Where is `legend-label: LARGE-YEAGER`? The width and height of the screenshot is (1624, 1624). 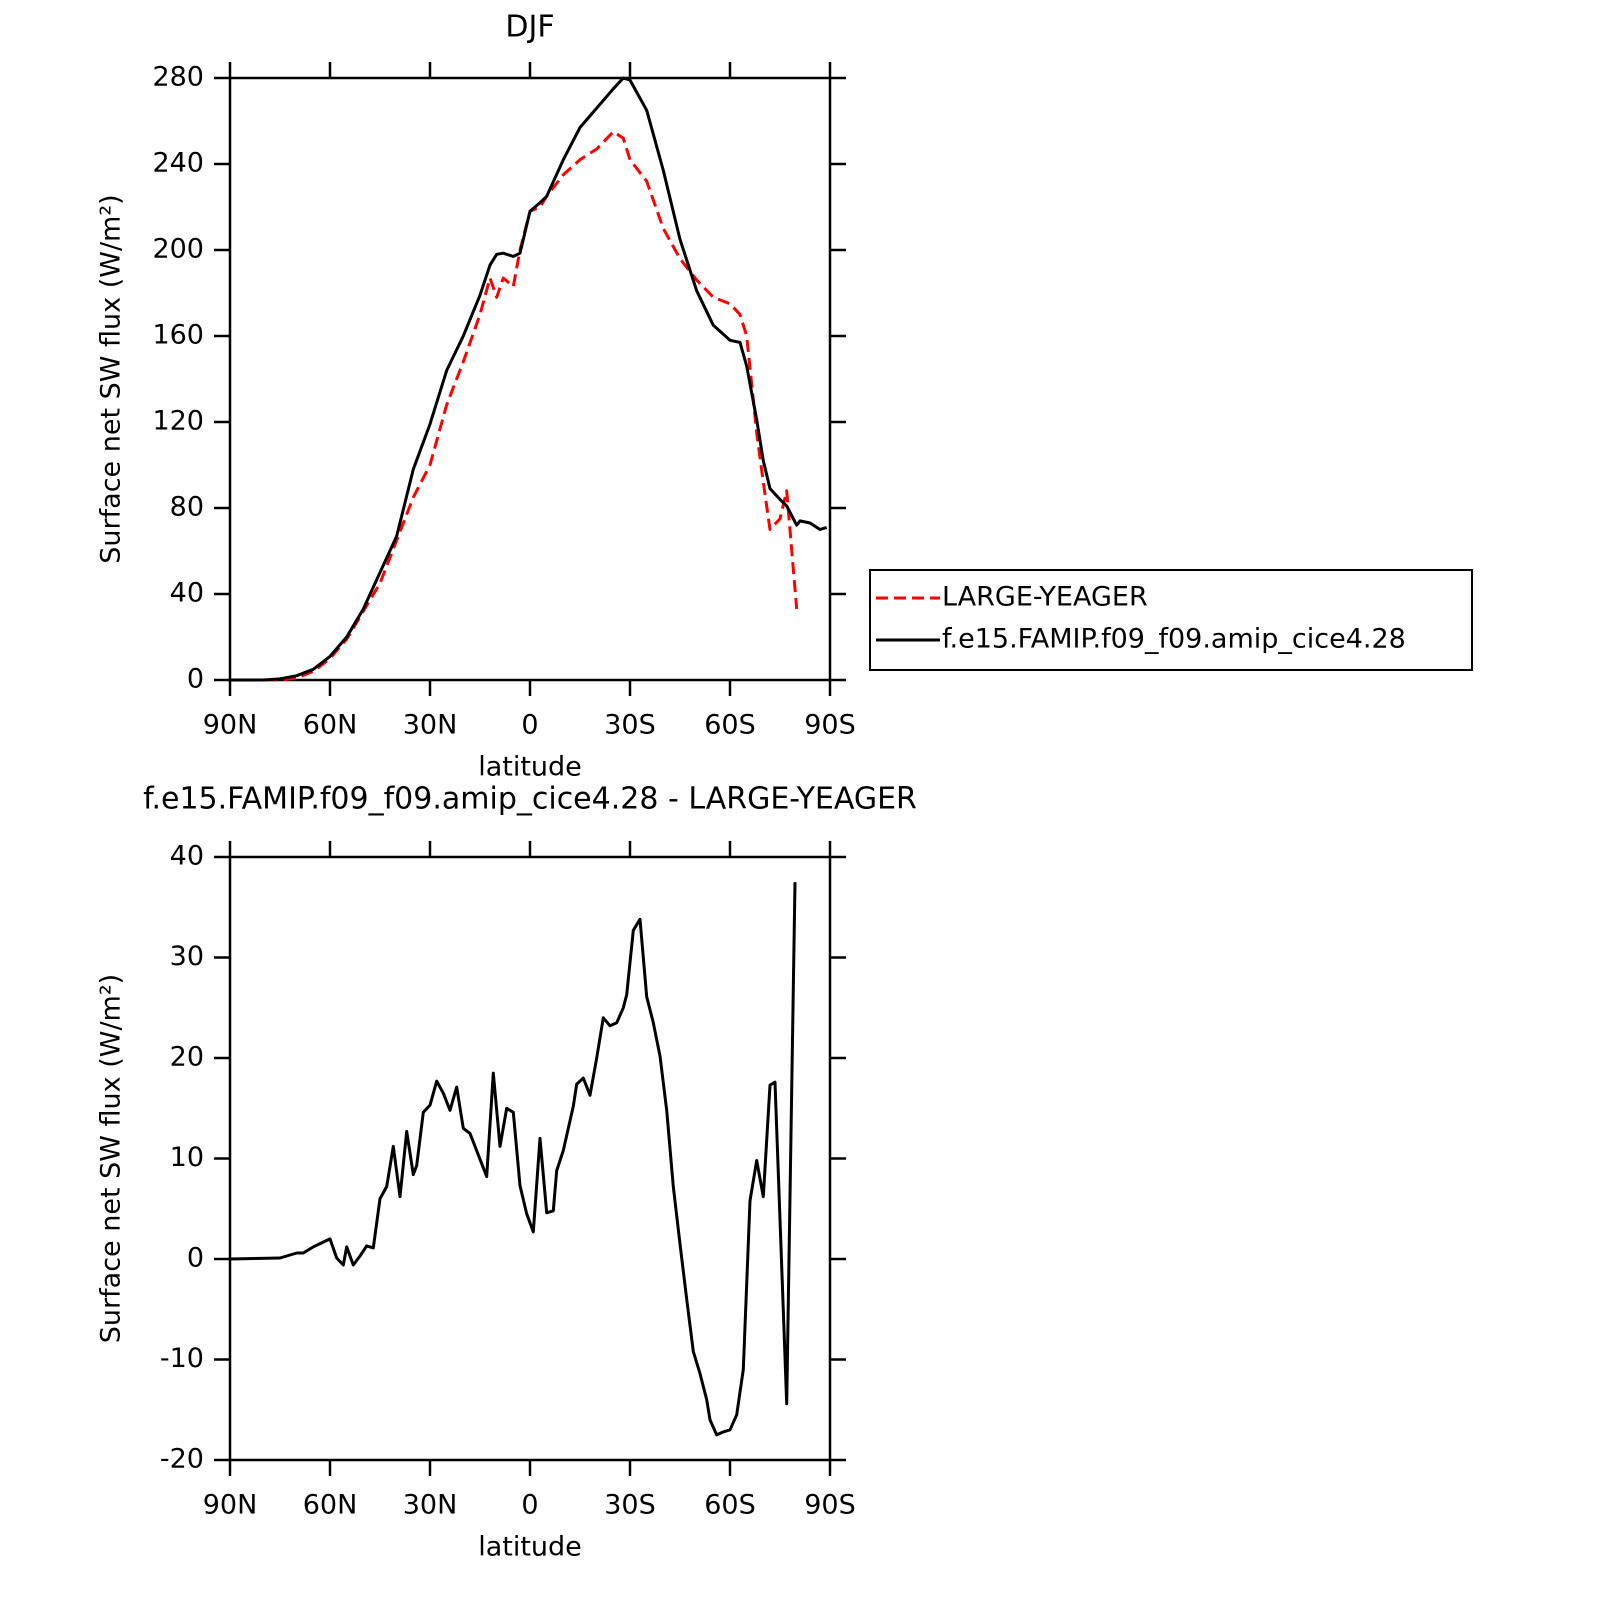
legend-label: LARGE-YEAGER is located at coordinates (1045, 597).